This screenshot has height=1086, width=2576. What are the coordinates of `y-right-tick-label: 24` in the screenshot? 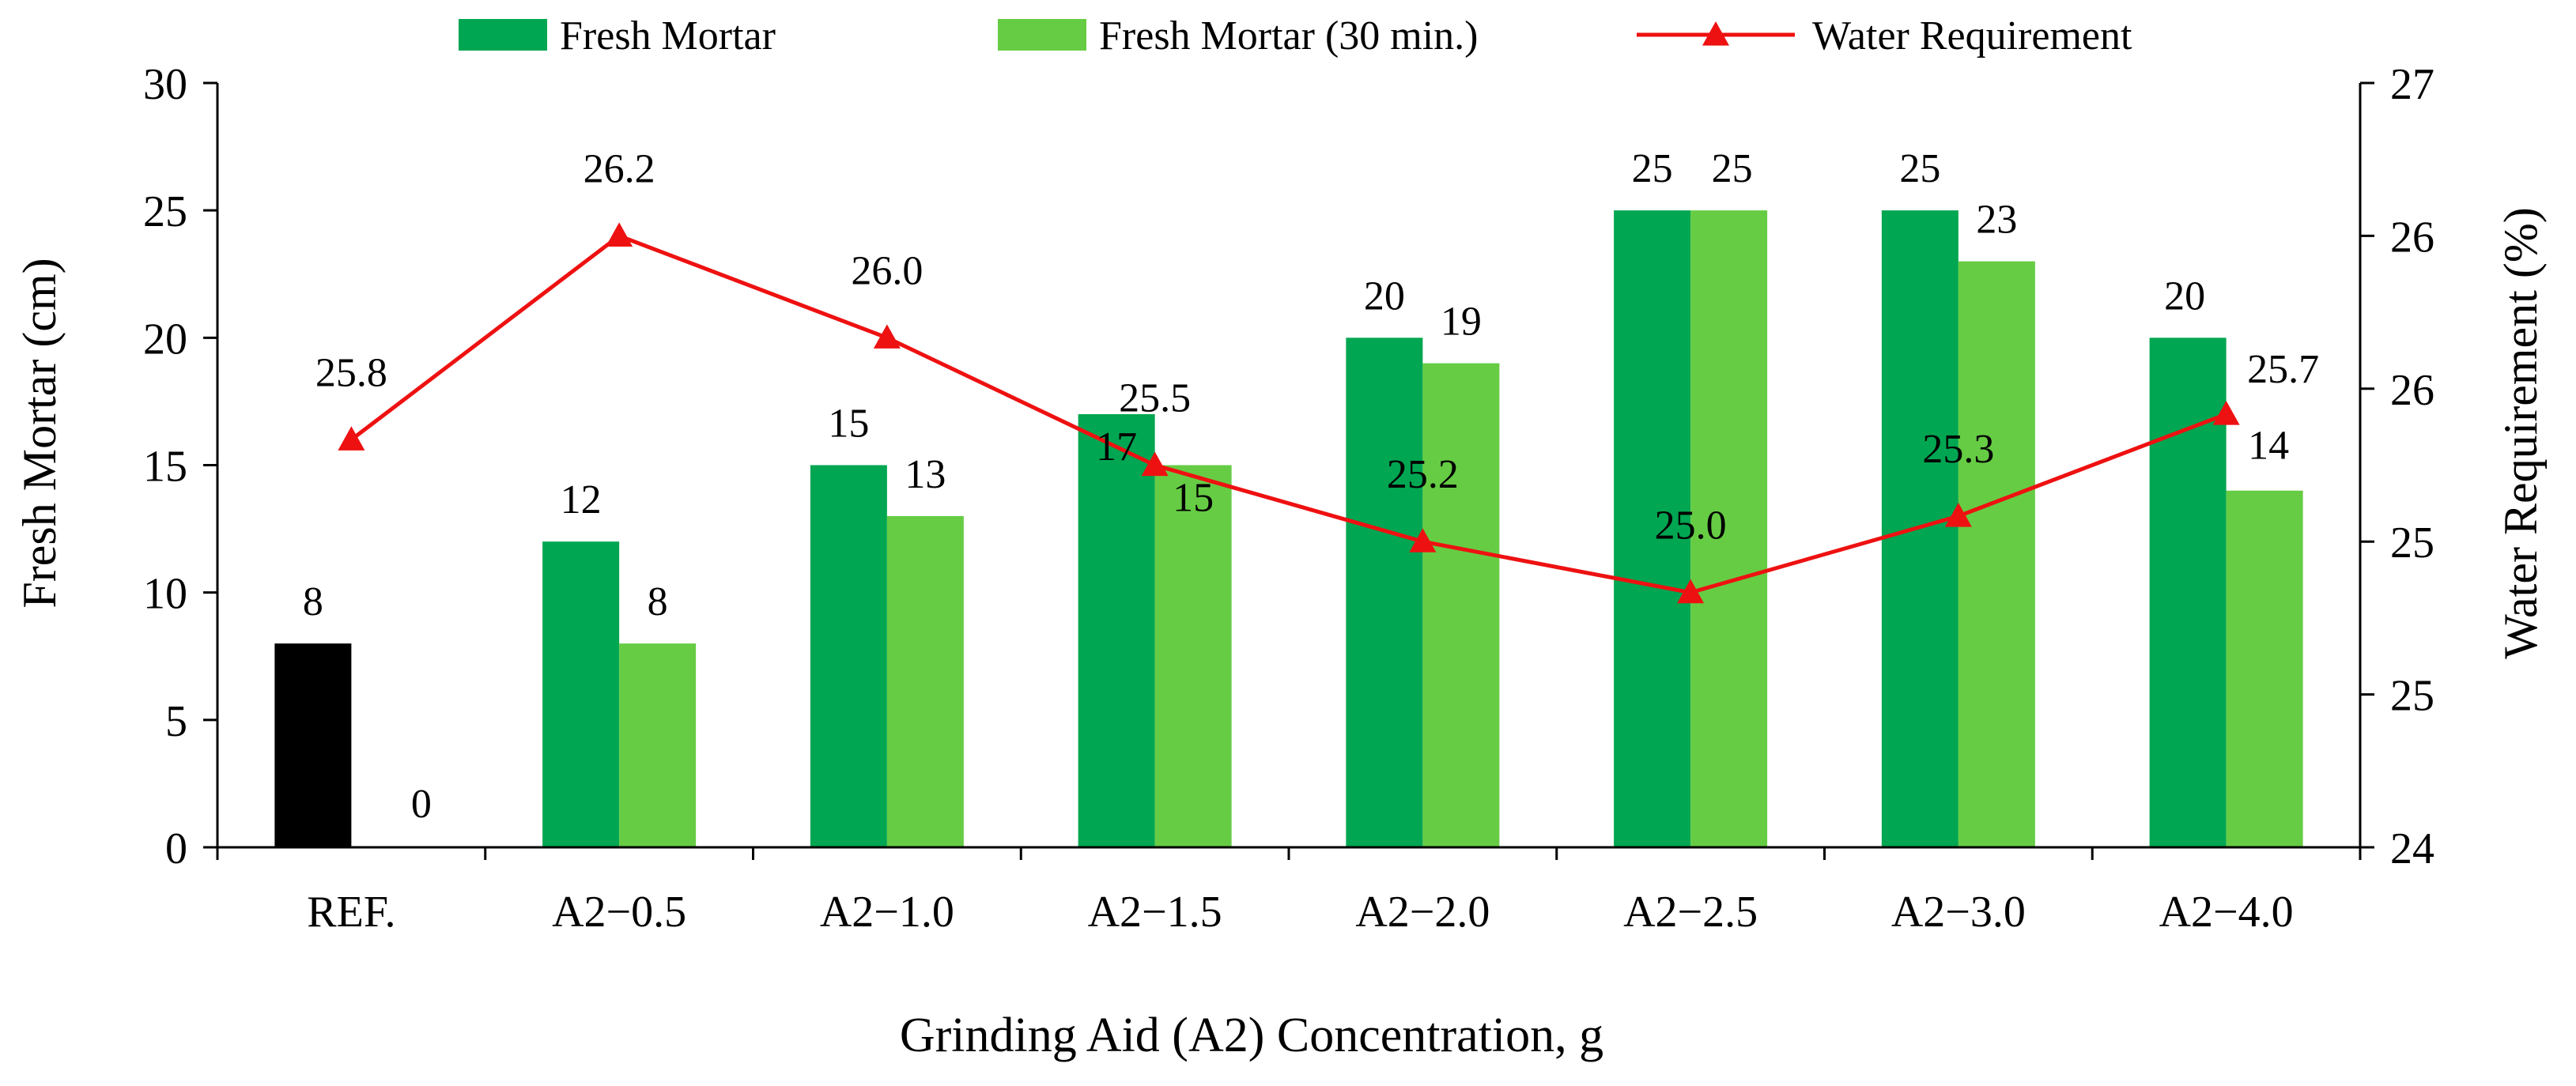 It's located at (2412, 848).